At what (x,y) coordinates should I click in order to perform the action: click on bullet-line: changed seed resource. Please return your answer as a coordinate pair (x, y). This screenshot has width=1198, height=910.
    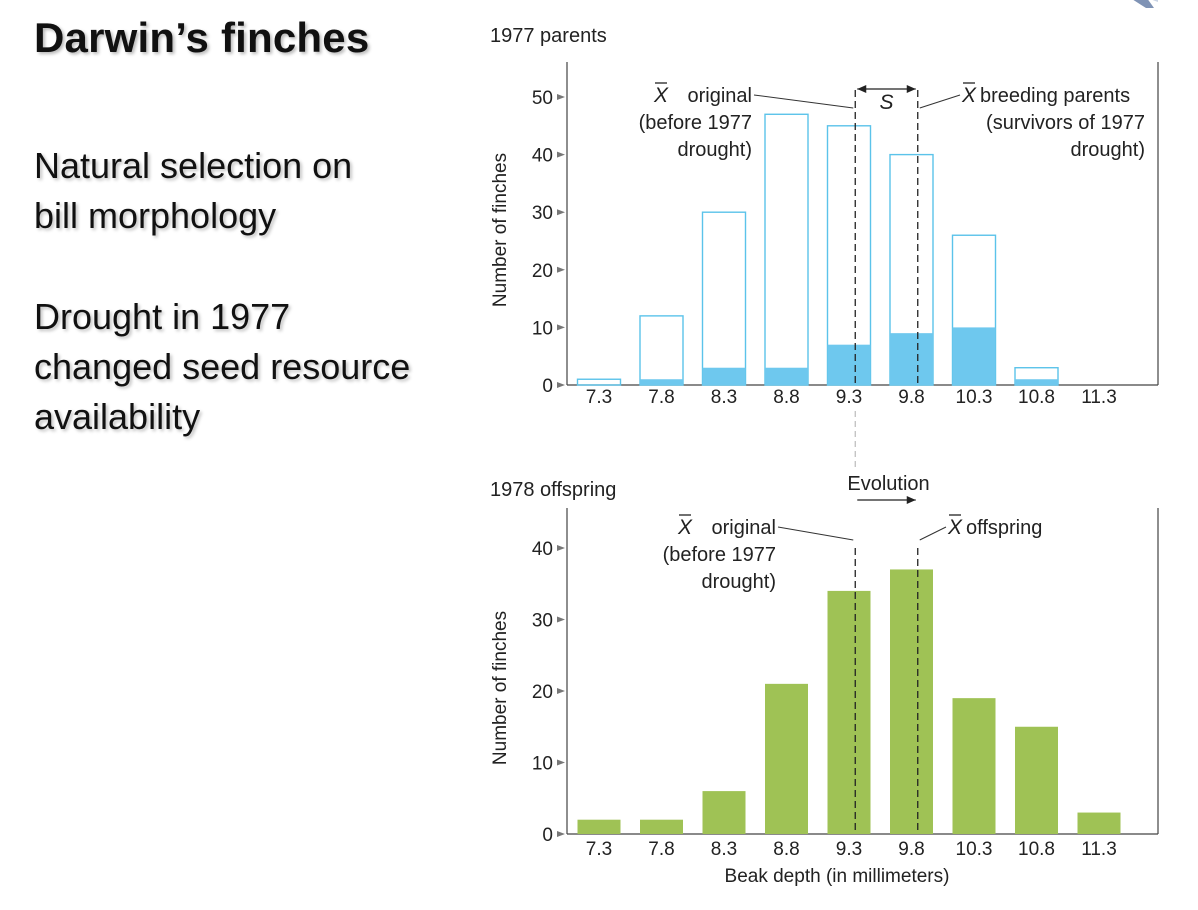
    Looking at the image, I should click on (222, 366).